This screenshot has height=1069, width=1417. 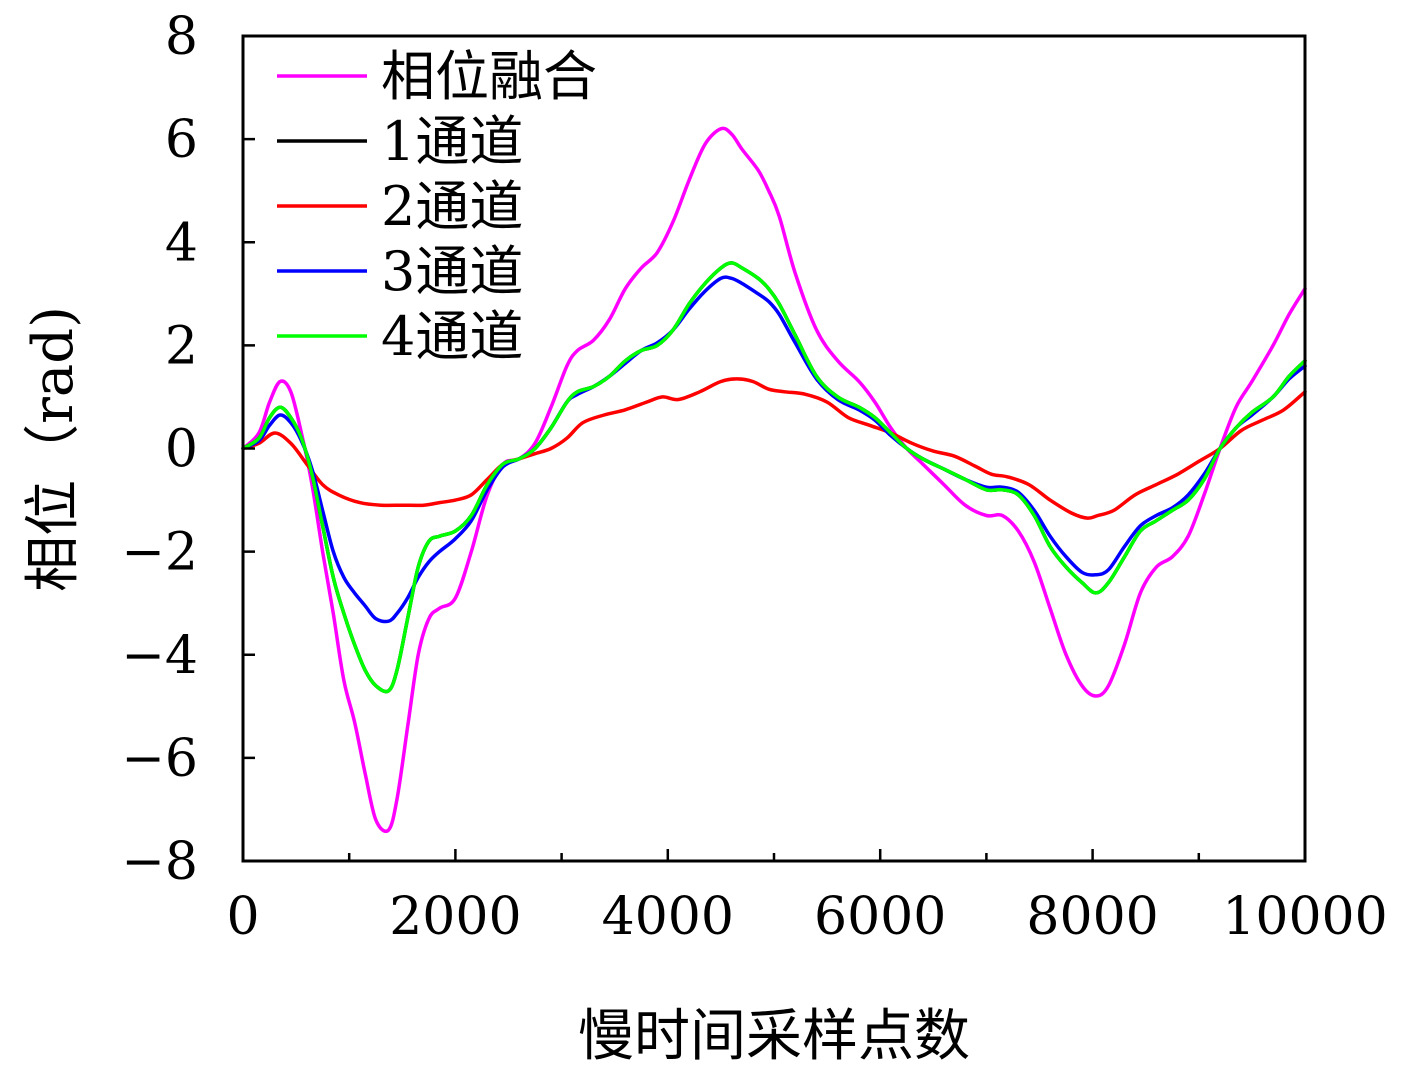 What do you see at coordinates (159, 553) in the screenshot?
I see `y-tick-label: −2` at bounding box center [159, 553].